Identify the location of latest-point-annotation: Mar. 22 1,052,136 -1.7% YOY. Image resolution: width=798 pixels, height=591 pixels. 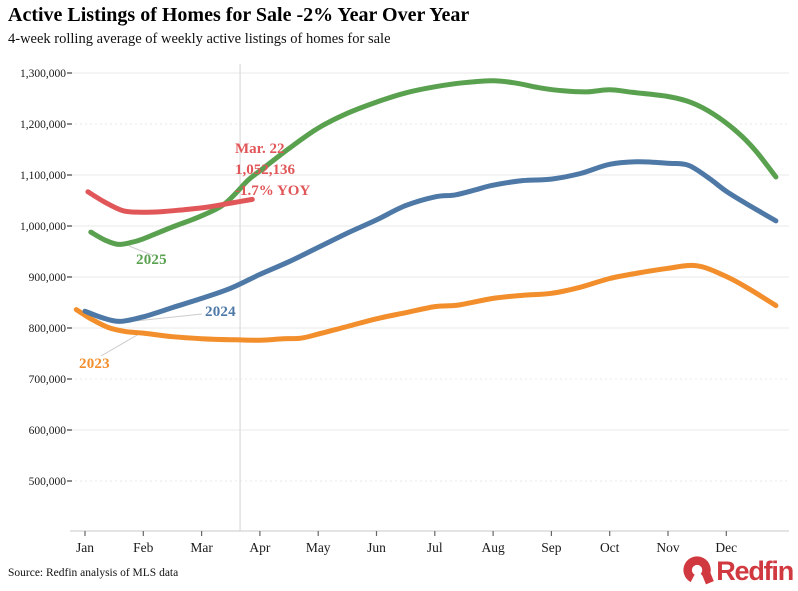
(272, 170).